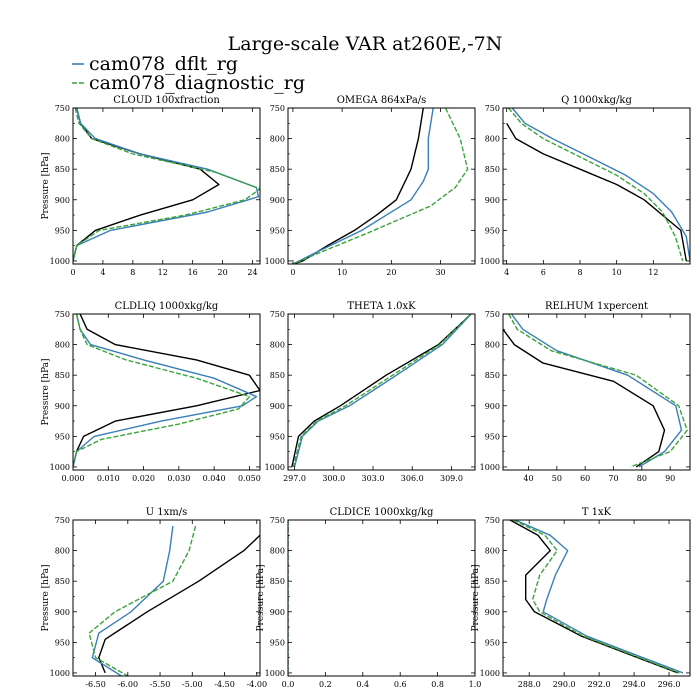 This screenshot has width=700, height=700. What do you see at coordinates (529, 684) in the screenshot?
I see `panel-9-xtick-label: 288.0` at bounding box center [529, 684].